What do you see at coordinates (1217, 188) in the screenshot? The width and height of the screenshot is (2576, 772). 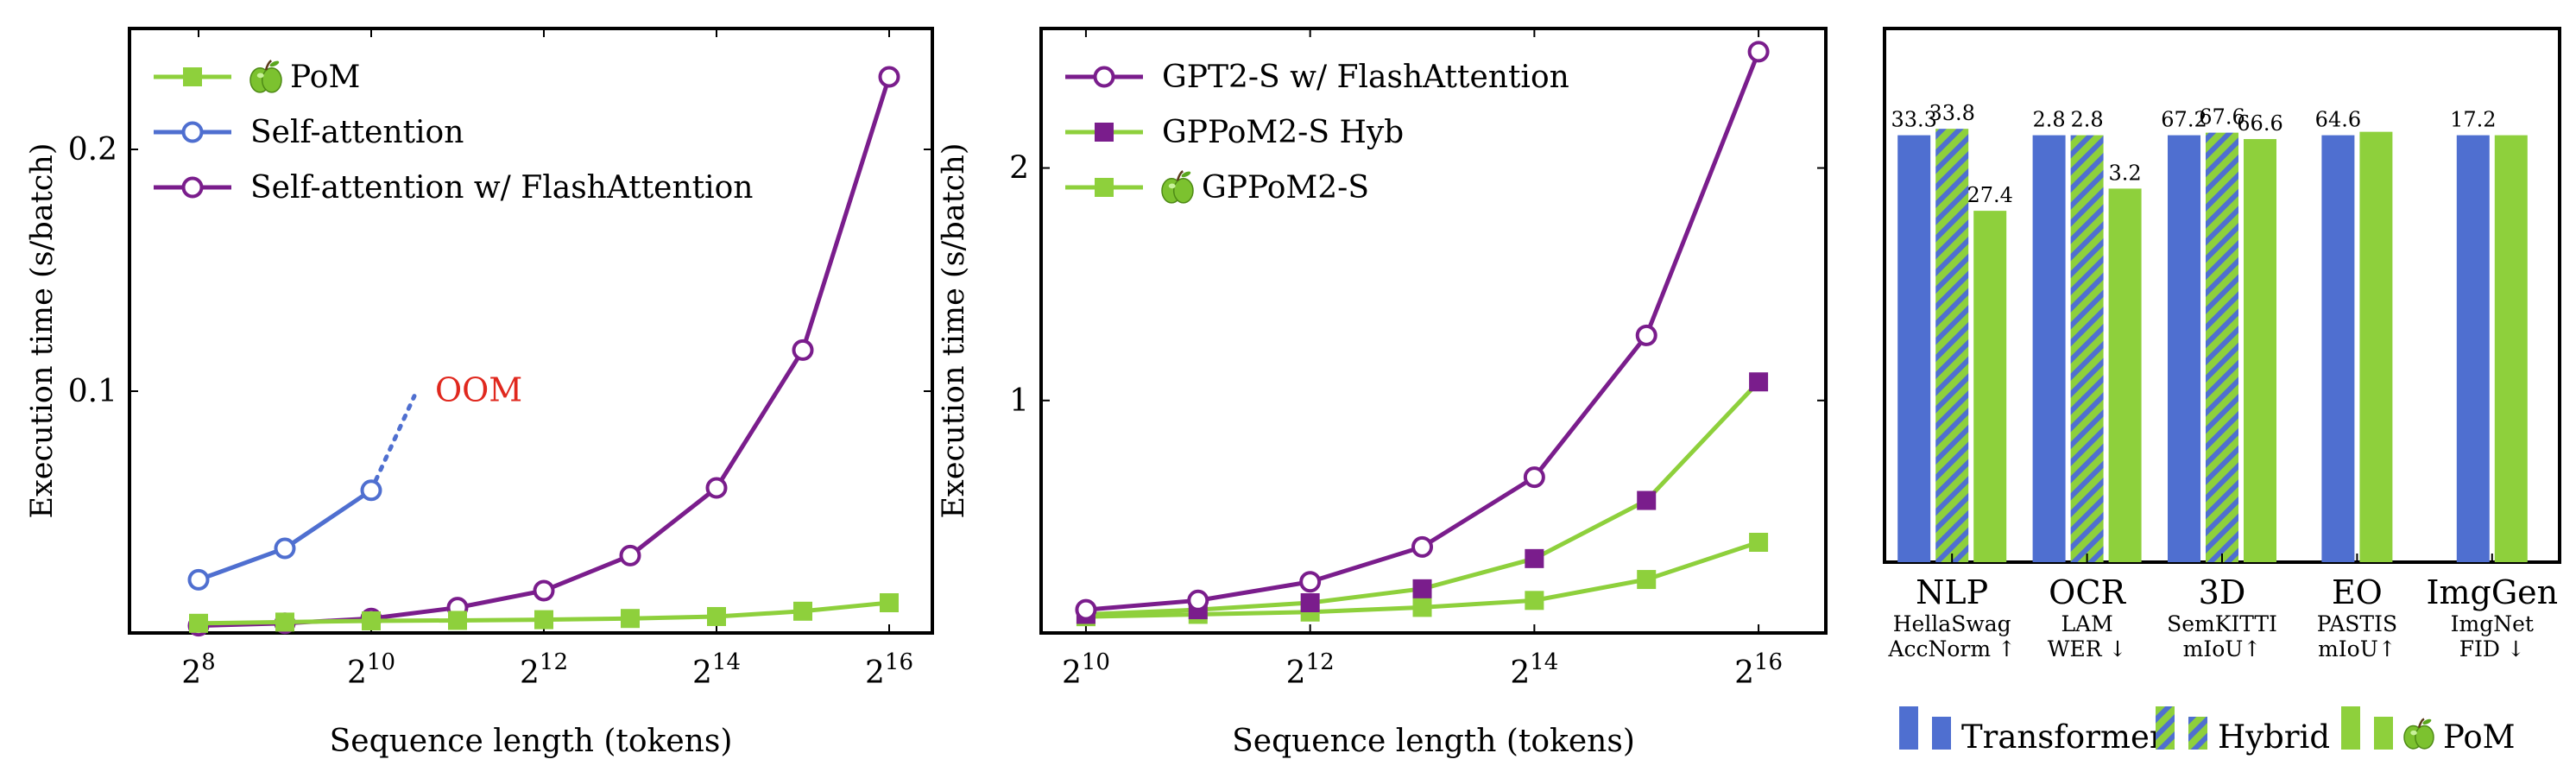 I see `legend-entry-gppom2-s: GPPoM2-S` at bounding box center [1217, 188].